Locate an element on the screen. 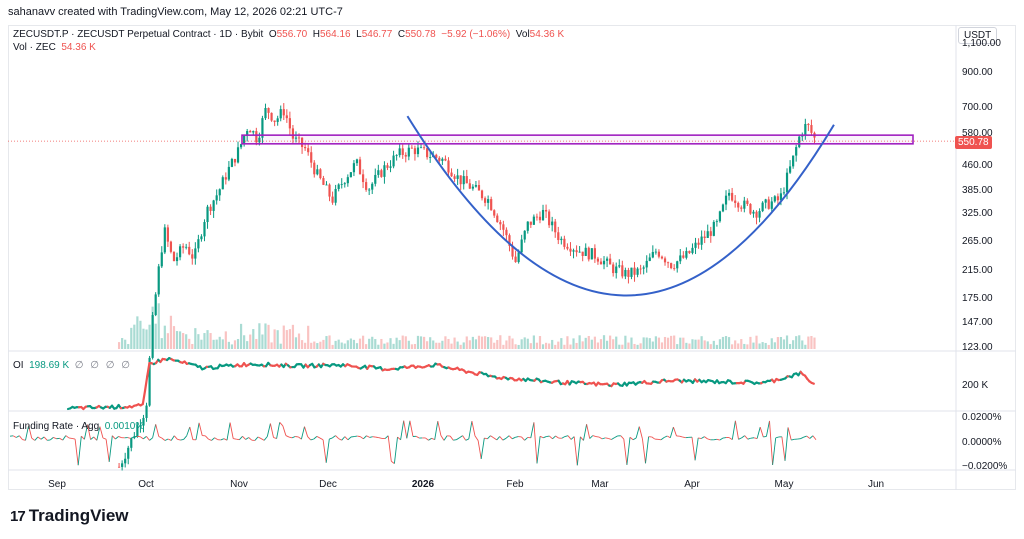 This screenshot has width=1024, height=539. close-value: 550.78 is located at coordinates (420, 34).